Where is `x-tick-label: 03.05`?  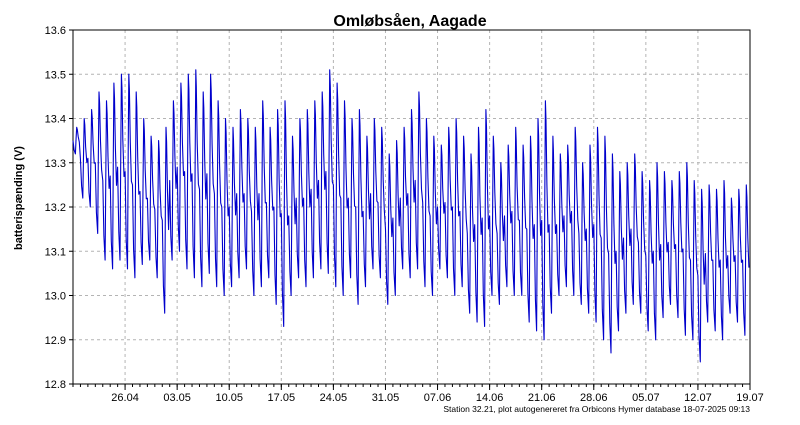
x-tick-label: 03.05 is located at coordinates (177, 398).